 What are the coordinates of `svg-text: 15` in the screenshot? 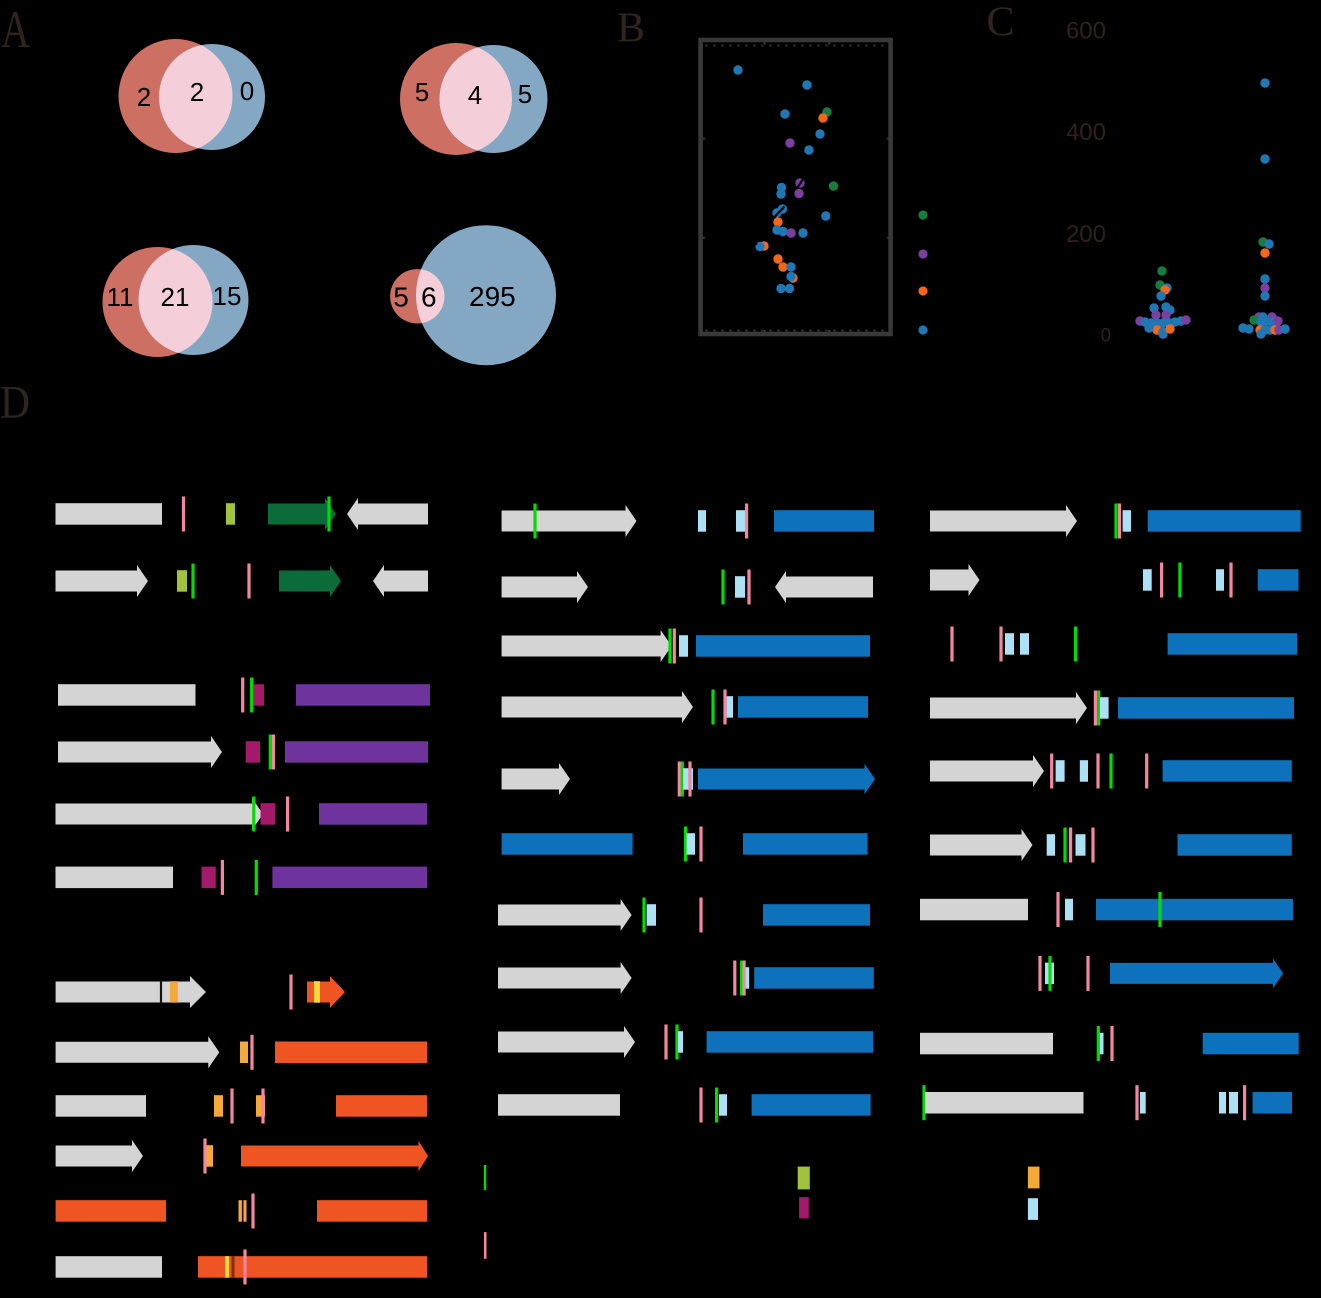 It's located at (227, 296).